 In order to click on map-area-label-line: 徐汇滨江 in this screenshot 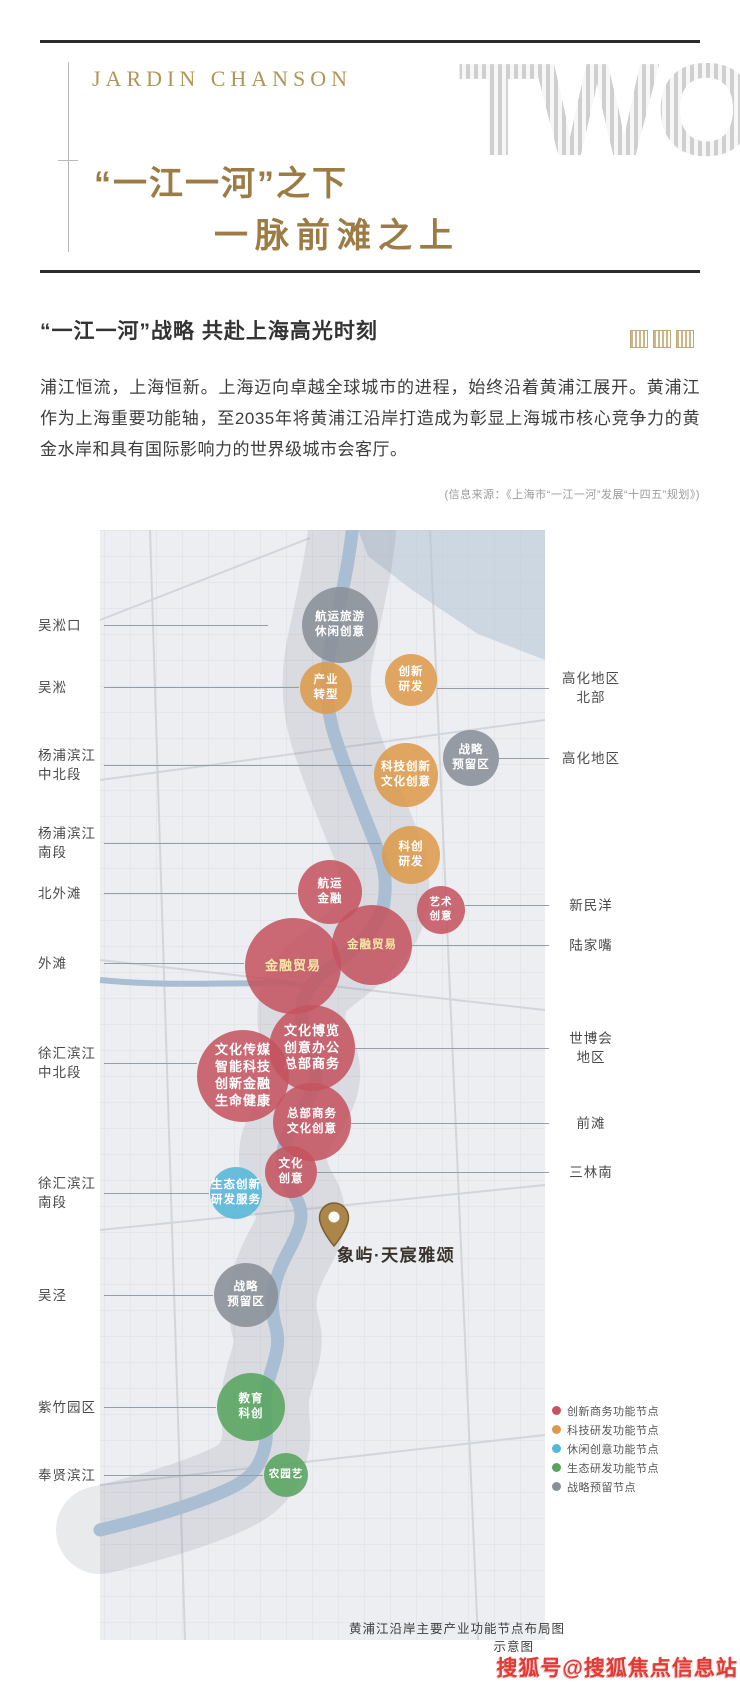, I will do `click(67, 1053)`.